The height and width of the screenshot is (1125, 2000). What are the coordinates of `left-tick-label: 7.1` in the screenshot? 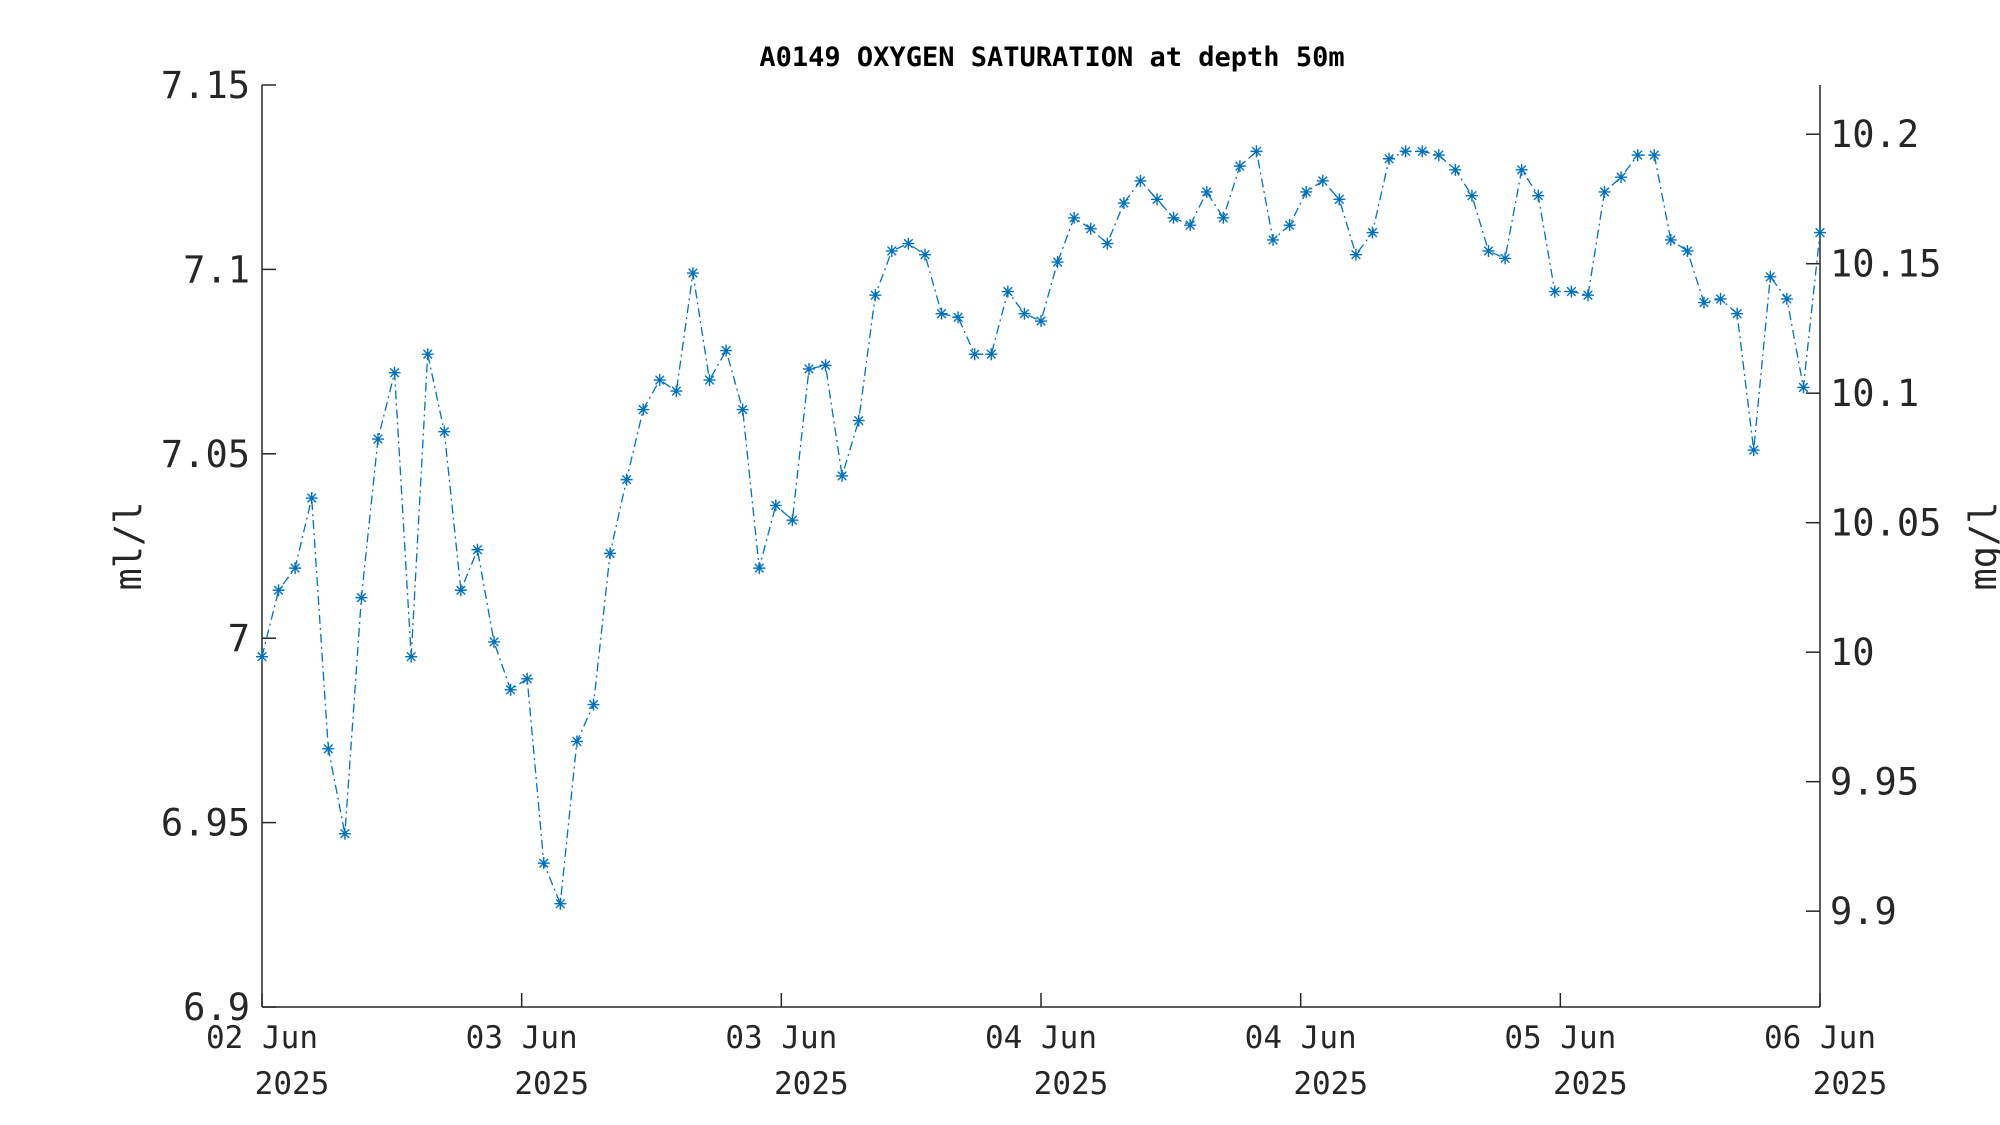 It's located at (216, 269).